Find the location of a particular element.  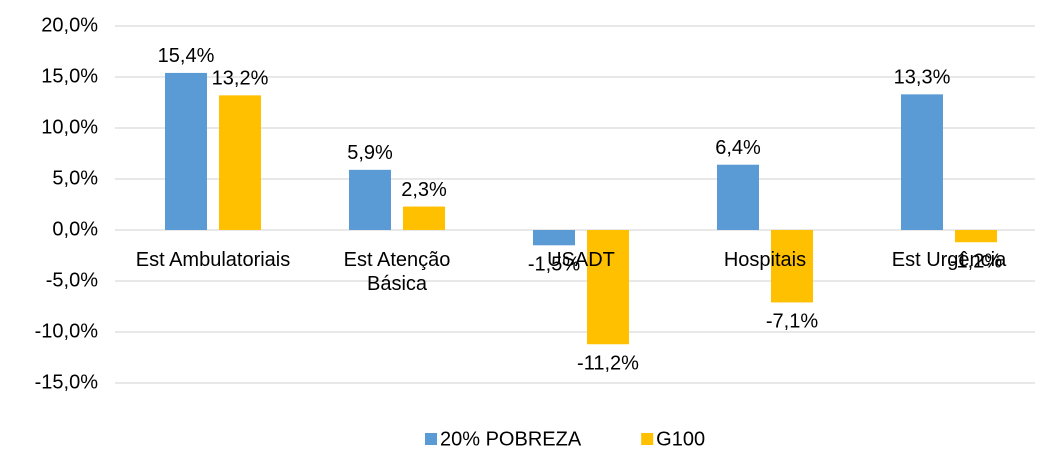

x-tick-label: Est Atenção Básica is located at coordinates (397, 272).